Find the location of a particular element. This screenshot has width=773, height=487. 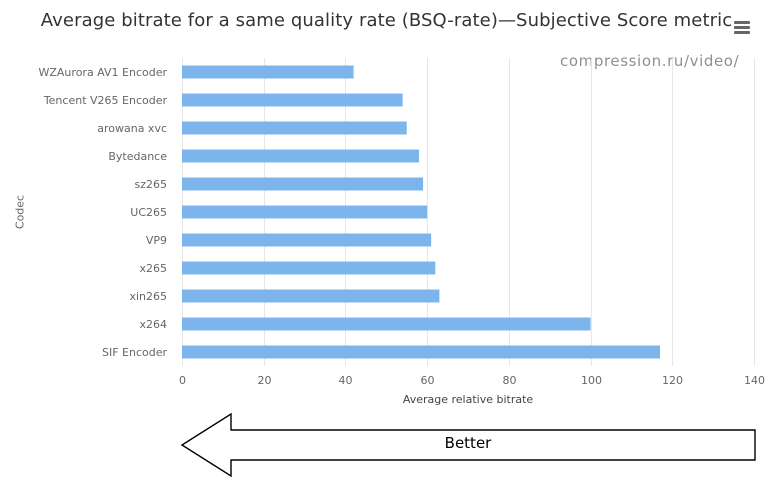

category-label: x265 is located at coordinates (153, 268).